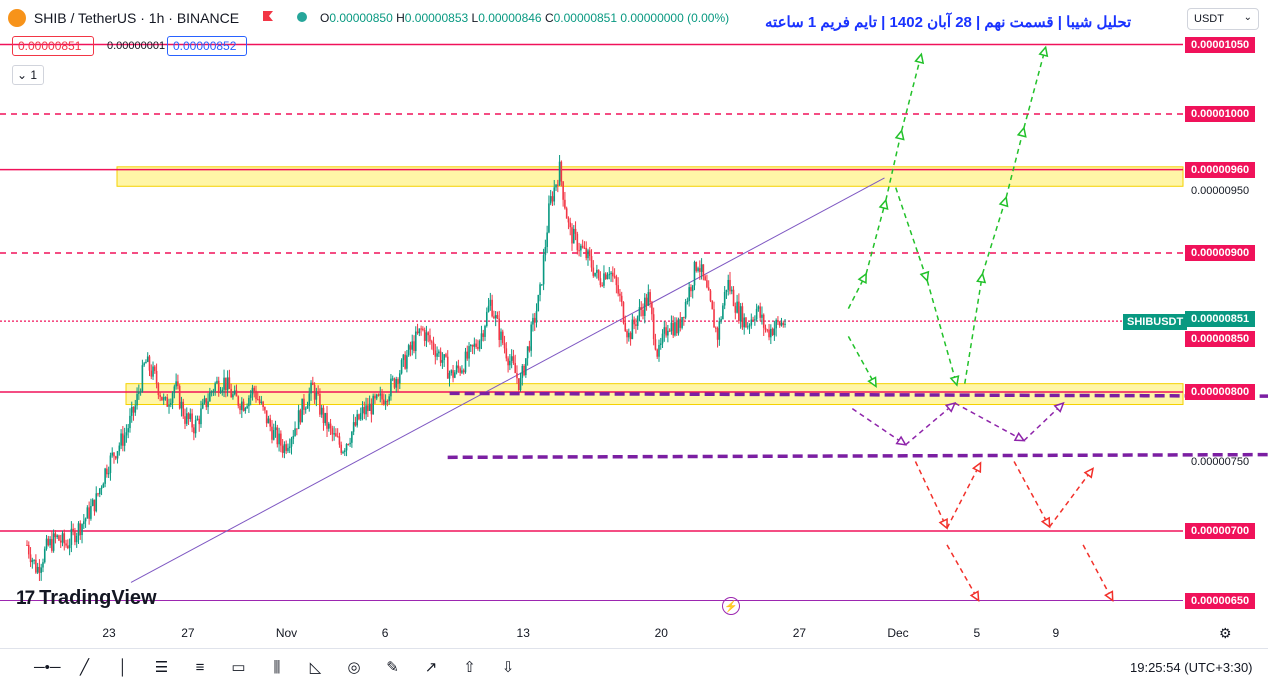 This screenshot has width=1268, height=688. I want to click on price-label: 0.00000960, so click(1220, 169).